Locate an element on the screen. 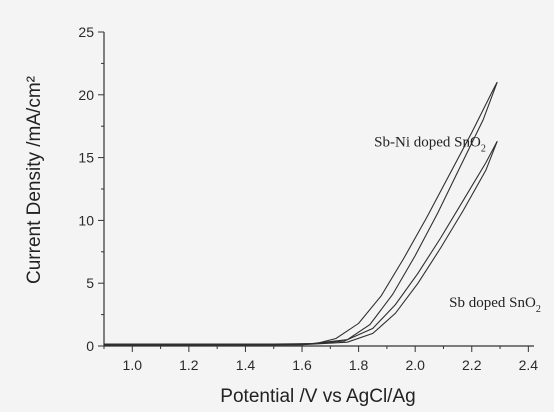 The width and height of the screenshot is (554, 412). y-tick-label: 0 is located at coordinates (90, 346).